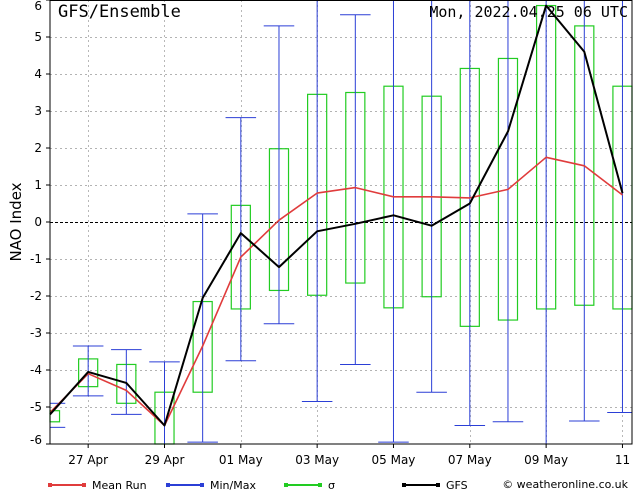 The height and width of the screenshot is (490, 634). I want to click on x-tick-label: 11, so click(622, 460).